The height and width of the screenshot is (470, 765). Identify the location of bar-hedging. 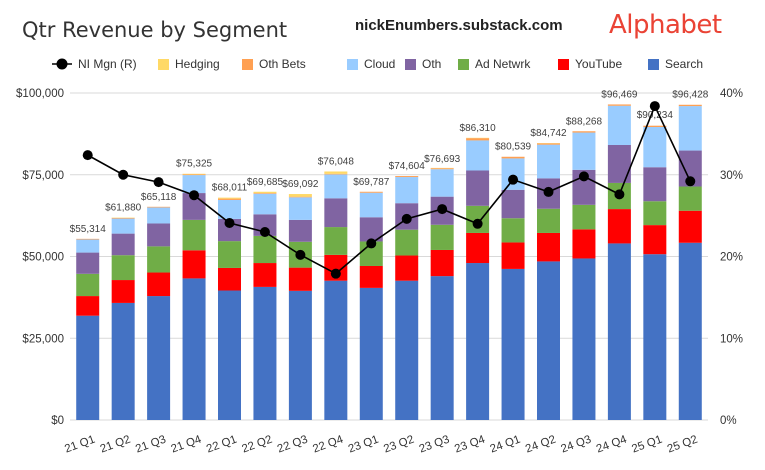
(336, 172).